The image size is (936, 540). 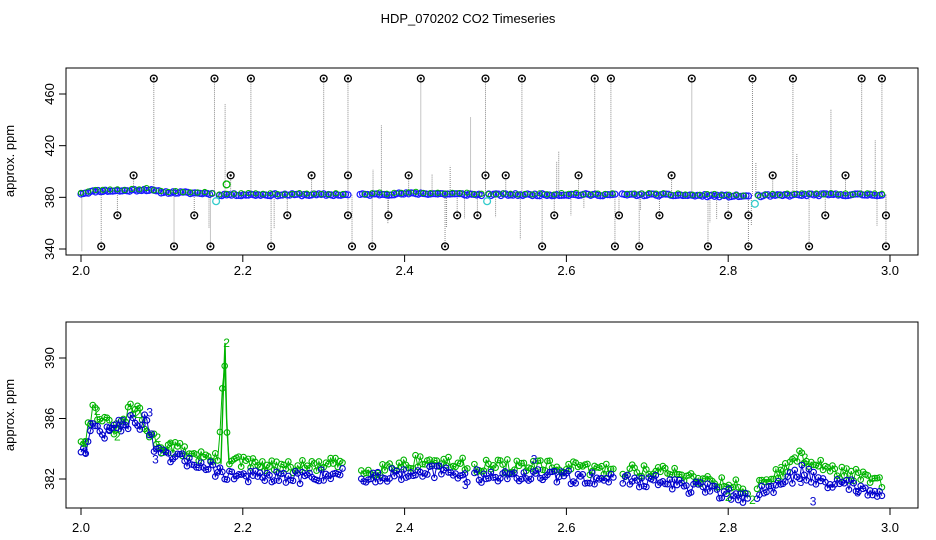 What do you see at coordinates (468, 18) in the screenshot?
I see `chart-title: HDP_070202 CO2 Timeseries` at bounding box center [468, 18].